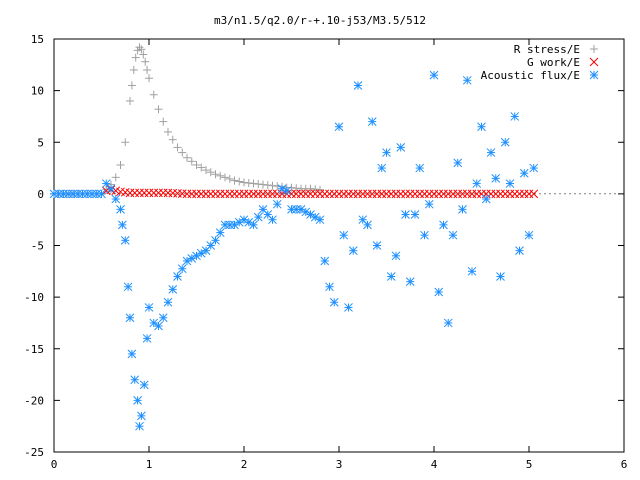  What do you see at coordinates (553, 62) in the screenshot?
I see `legend-label: G work/E` at bounding box center [553, 62].